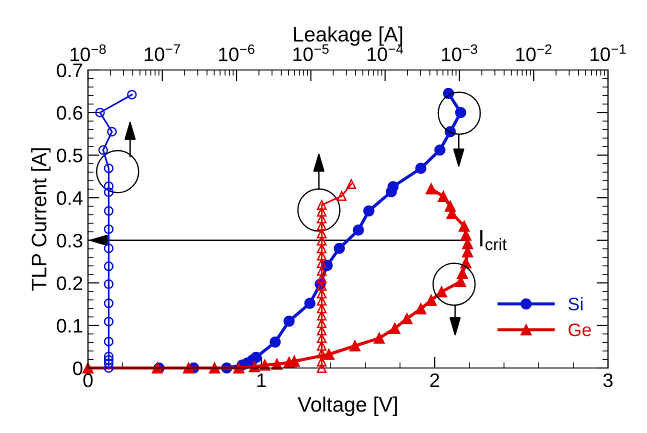 The height and width of the screenshot is (433, 647). I want to click on x2-tick-label: 10$^{−6}$, so click(236, 53).